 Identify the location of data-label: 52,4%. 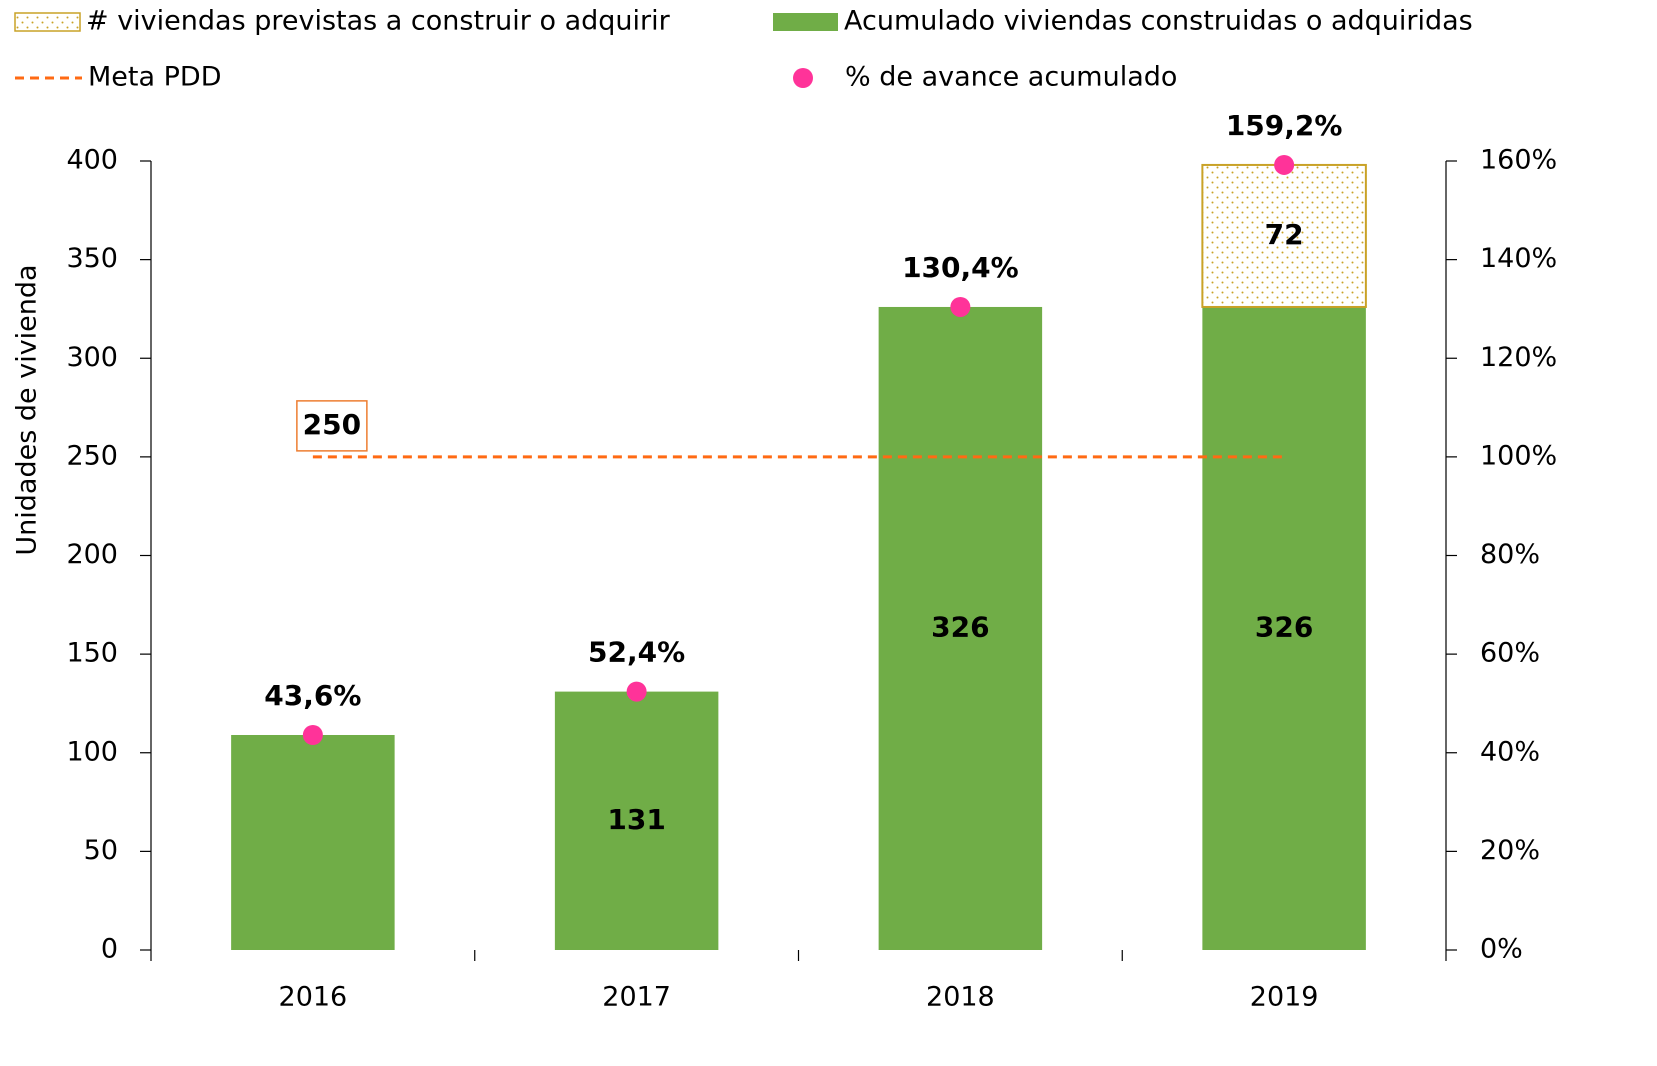
(636, 652).